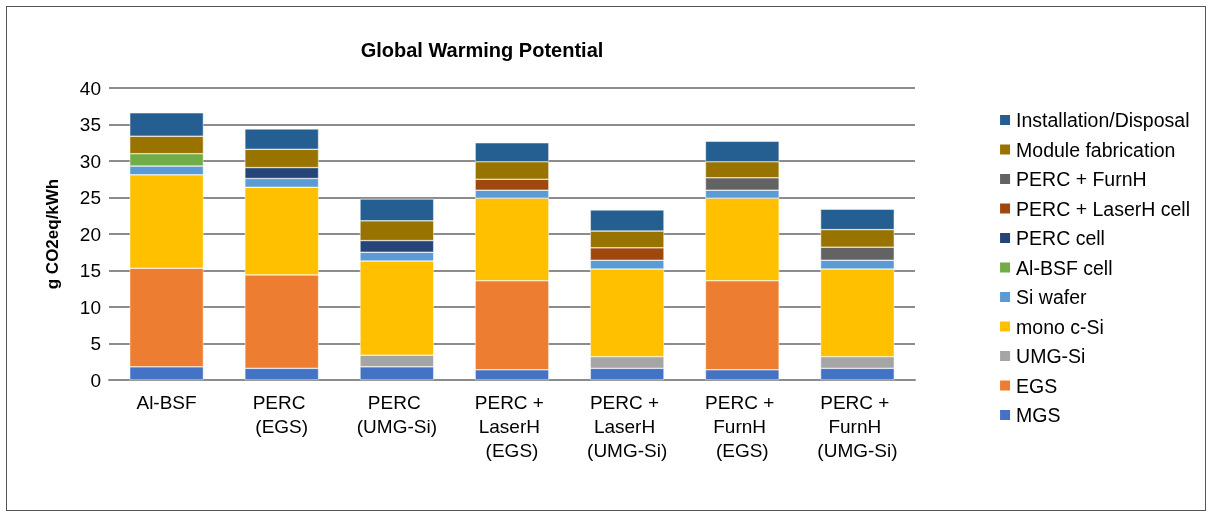  I want to click on legend-label: PERC + FurnH, so click(1081, 179).